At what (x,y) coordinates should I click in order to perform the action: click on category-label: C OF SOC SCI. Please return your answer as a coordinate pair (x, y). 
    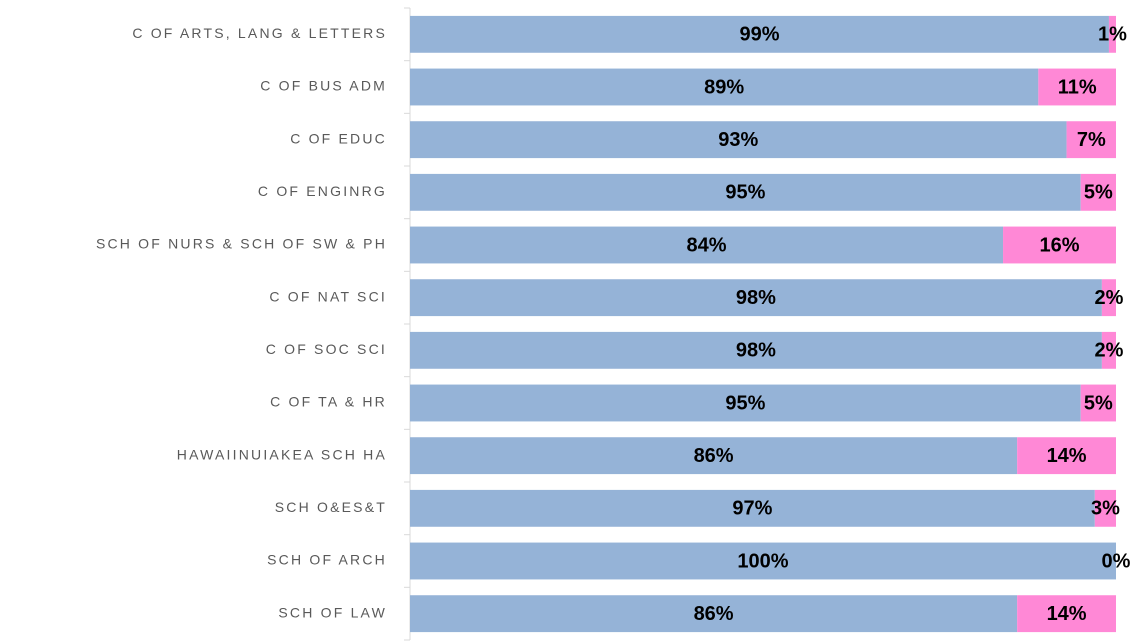
    Looking at the image, I should click on (326, 349).